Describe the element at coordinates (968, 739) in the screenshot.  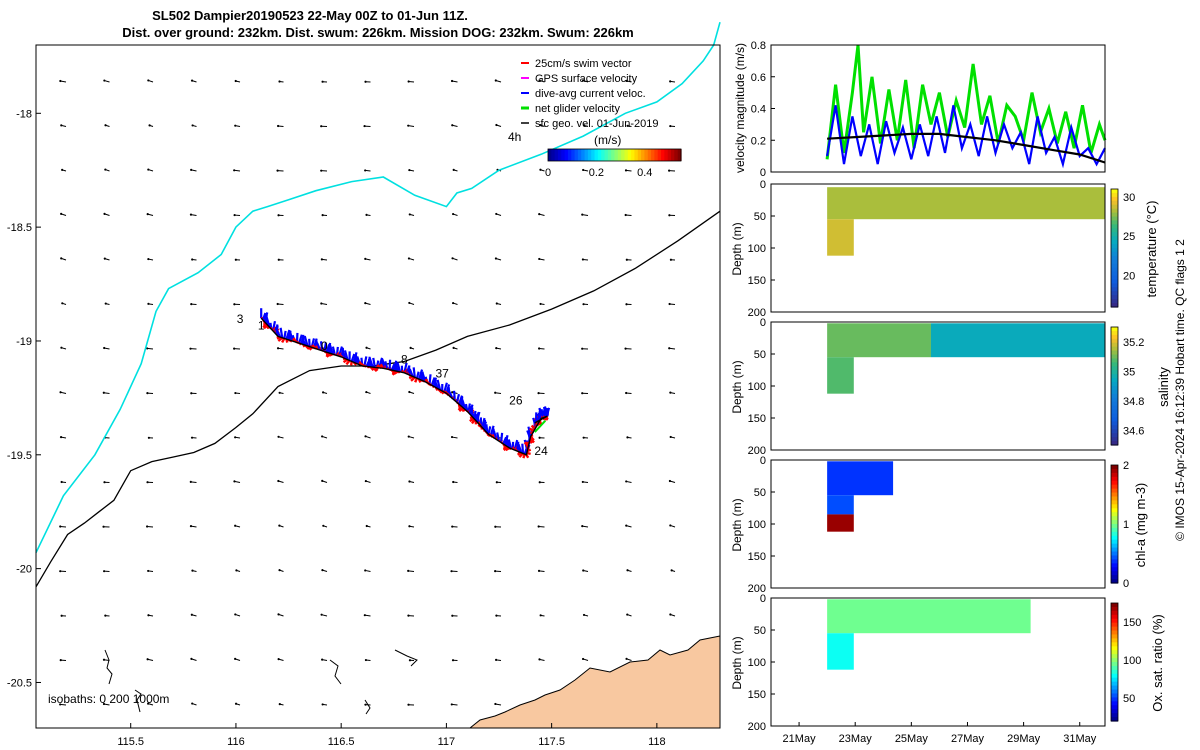
I see `time-x-tick-label: 27May` at that location.